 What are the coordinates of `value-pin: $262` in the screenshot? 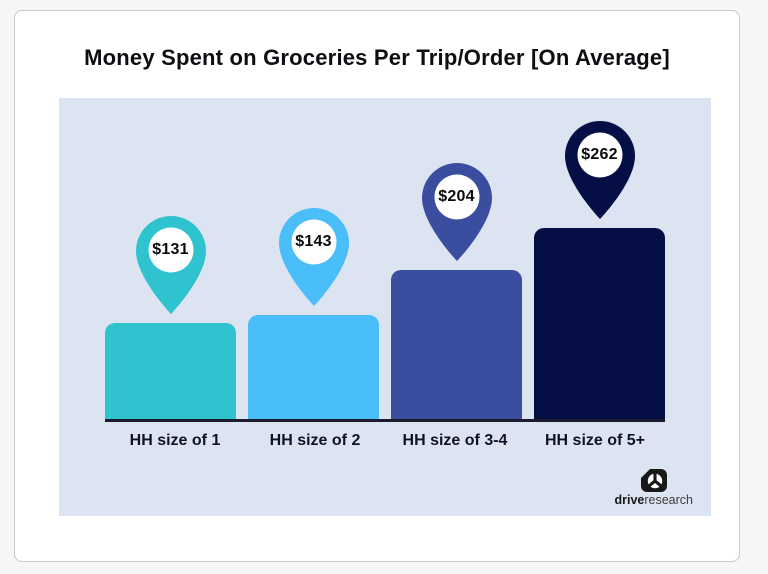 It's located at (599, 170).